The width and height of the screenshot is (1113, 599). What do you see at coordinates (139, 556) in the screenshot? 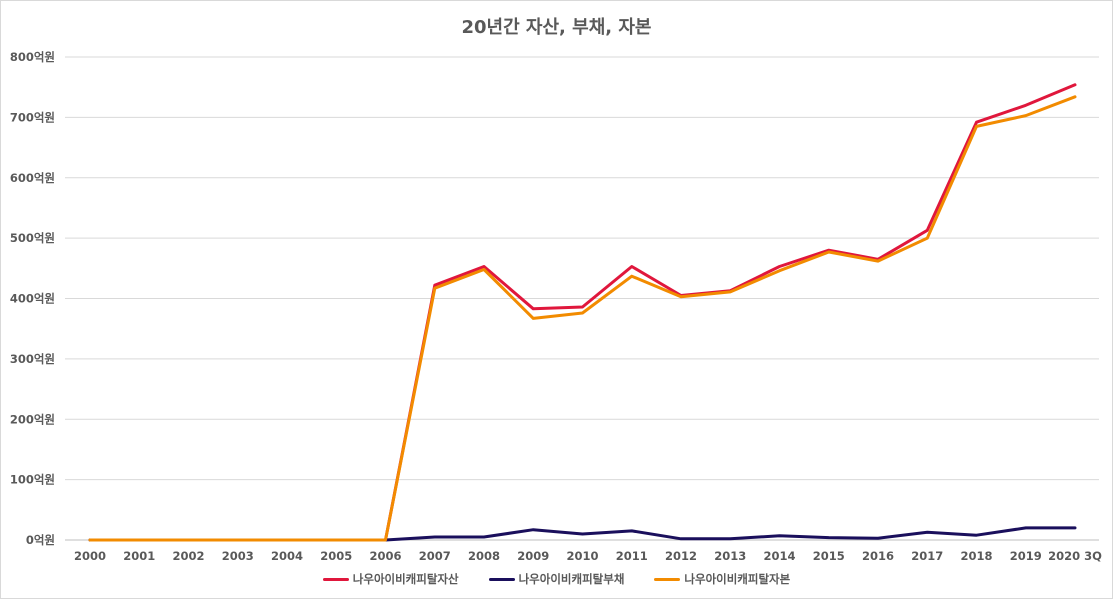
I see `x-tick-label: 2001` at bounding box center [139, 556].